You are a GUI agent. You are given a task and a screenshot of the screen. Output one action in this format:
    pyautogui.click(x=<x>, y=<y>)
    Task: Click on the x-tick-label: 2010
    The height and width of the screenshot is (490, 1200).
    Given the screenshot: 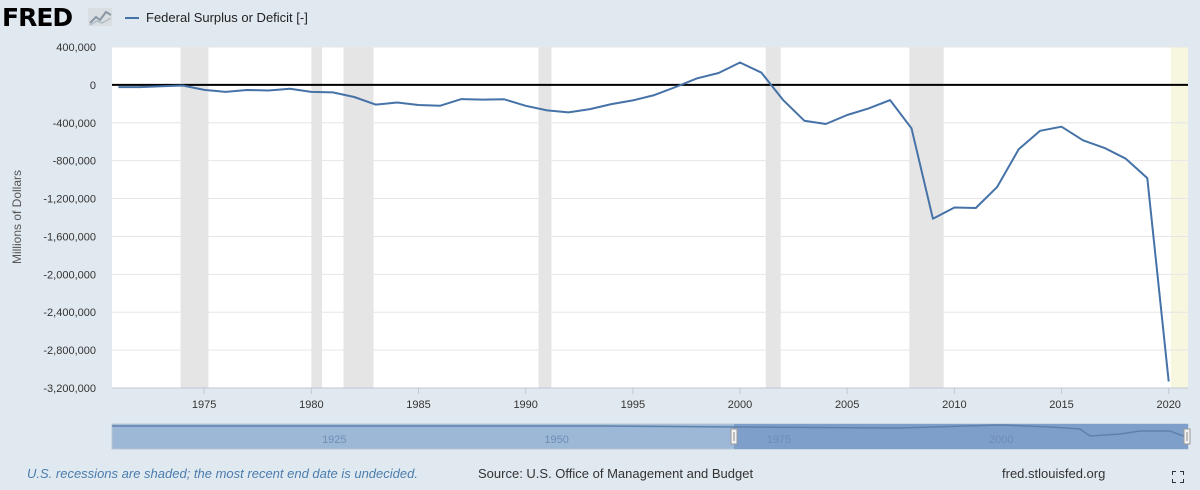 What is the action you would take?
    pyautogui.click(x=954, y=405)
    